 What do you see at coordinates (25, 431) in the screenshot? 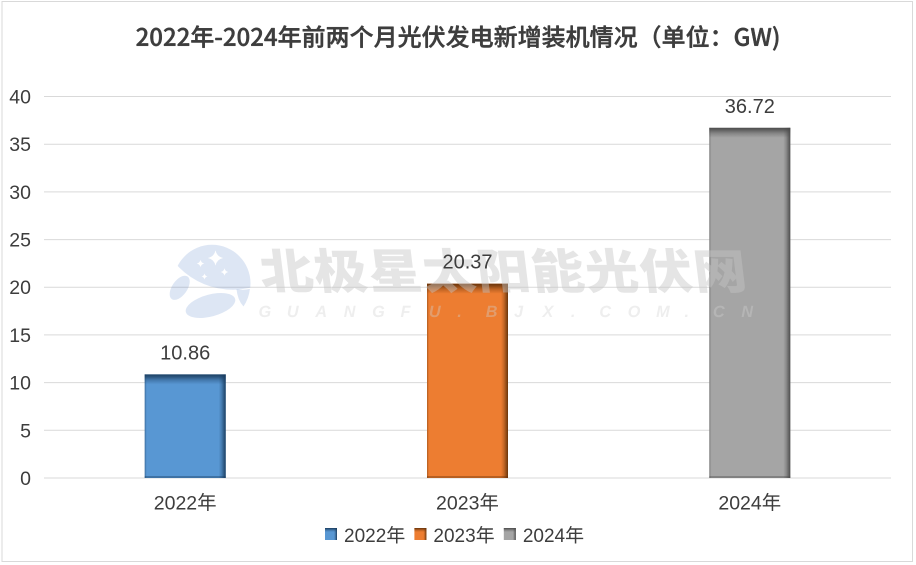
I see `svg-text: 5` at bounding box center [25, 431].